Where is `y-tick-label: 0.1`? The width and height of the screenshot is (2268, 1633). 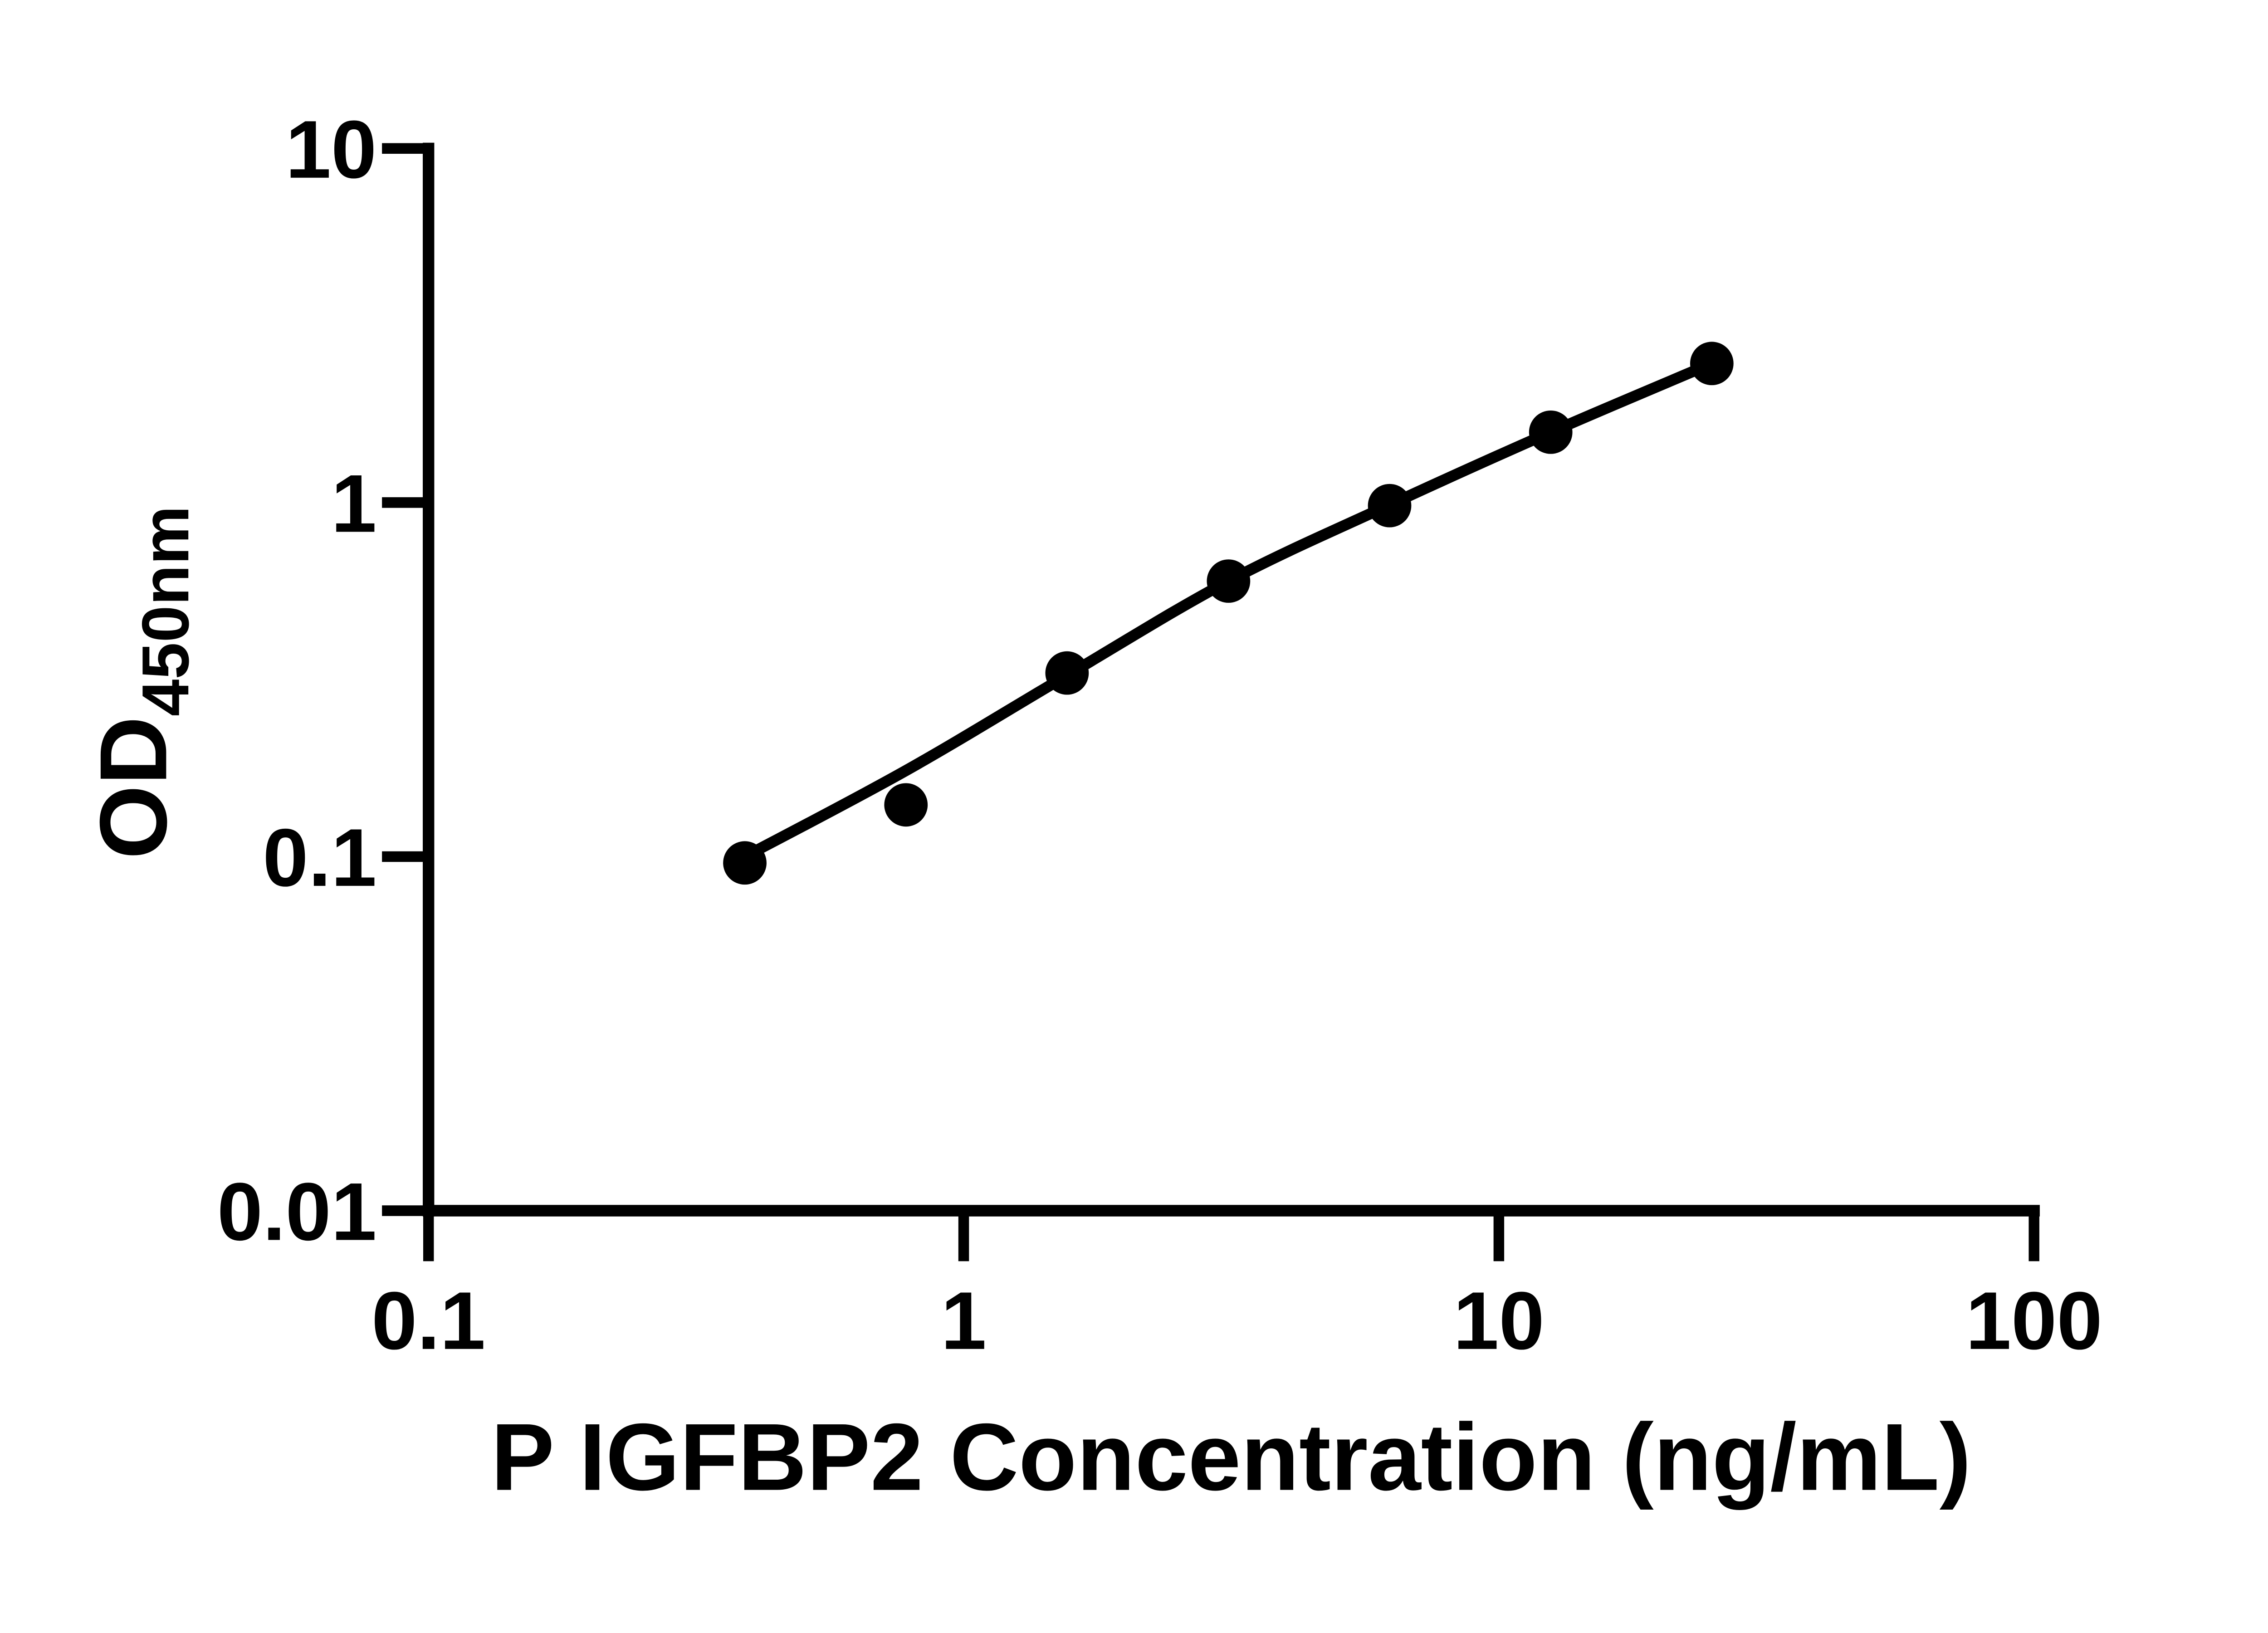 y-tick-label: 0.1 is located at coordinates (319, 858).